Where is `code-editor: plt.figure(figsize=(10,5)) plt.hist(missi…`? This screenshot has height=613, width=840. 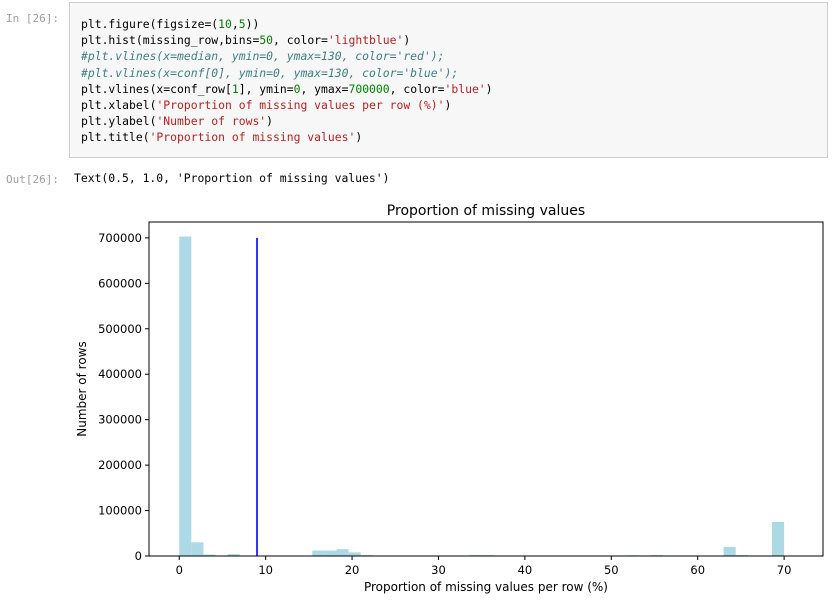
code-editor: plt.figure(figsize=(10,5)) plt.hist(missi… is located at coordinates (287, 81).